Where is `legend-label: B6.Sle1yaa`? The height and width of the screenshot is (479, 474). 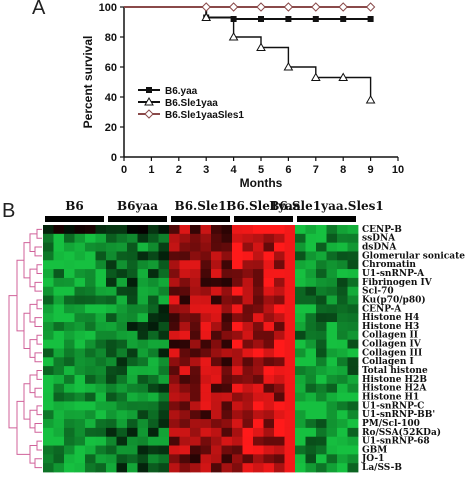
legend-label: B6.Sle1yaa is located at coordinates (191, 103).